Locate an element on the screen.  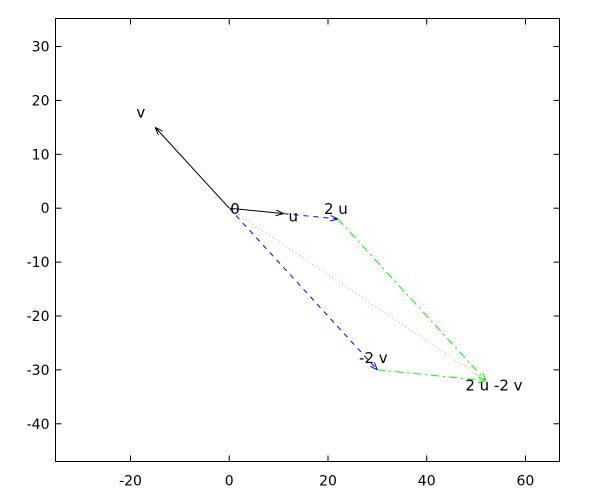
x-tick-label: 0 is located at coordinates (229, 482).